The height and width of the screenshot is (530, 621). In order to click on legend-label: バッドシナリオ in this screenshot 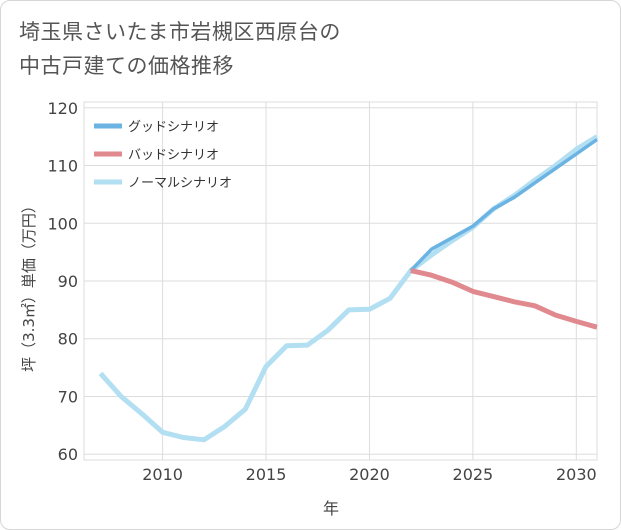, I will do `click(173, 155)`.